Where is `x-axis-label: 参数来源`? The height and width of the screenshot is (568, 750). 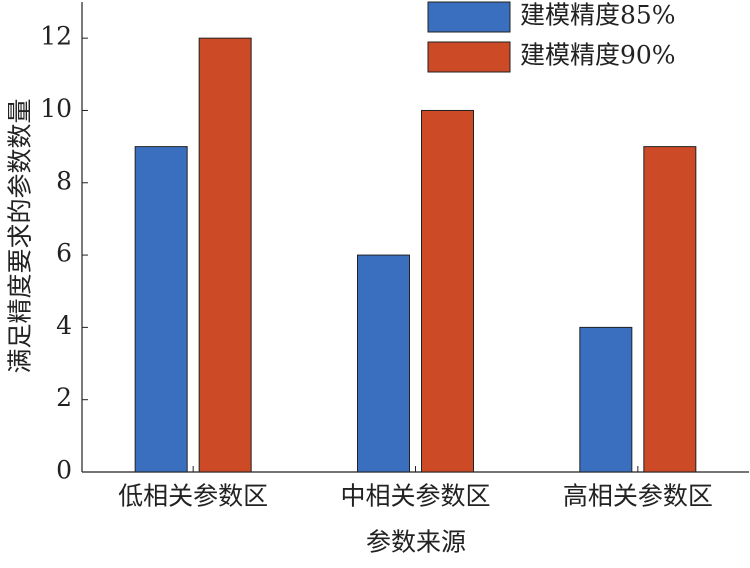
x-axis-label: 参数来源 is located at coordinates (416, 542).